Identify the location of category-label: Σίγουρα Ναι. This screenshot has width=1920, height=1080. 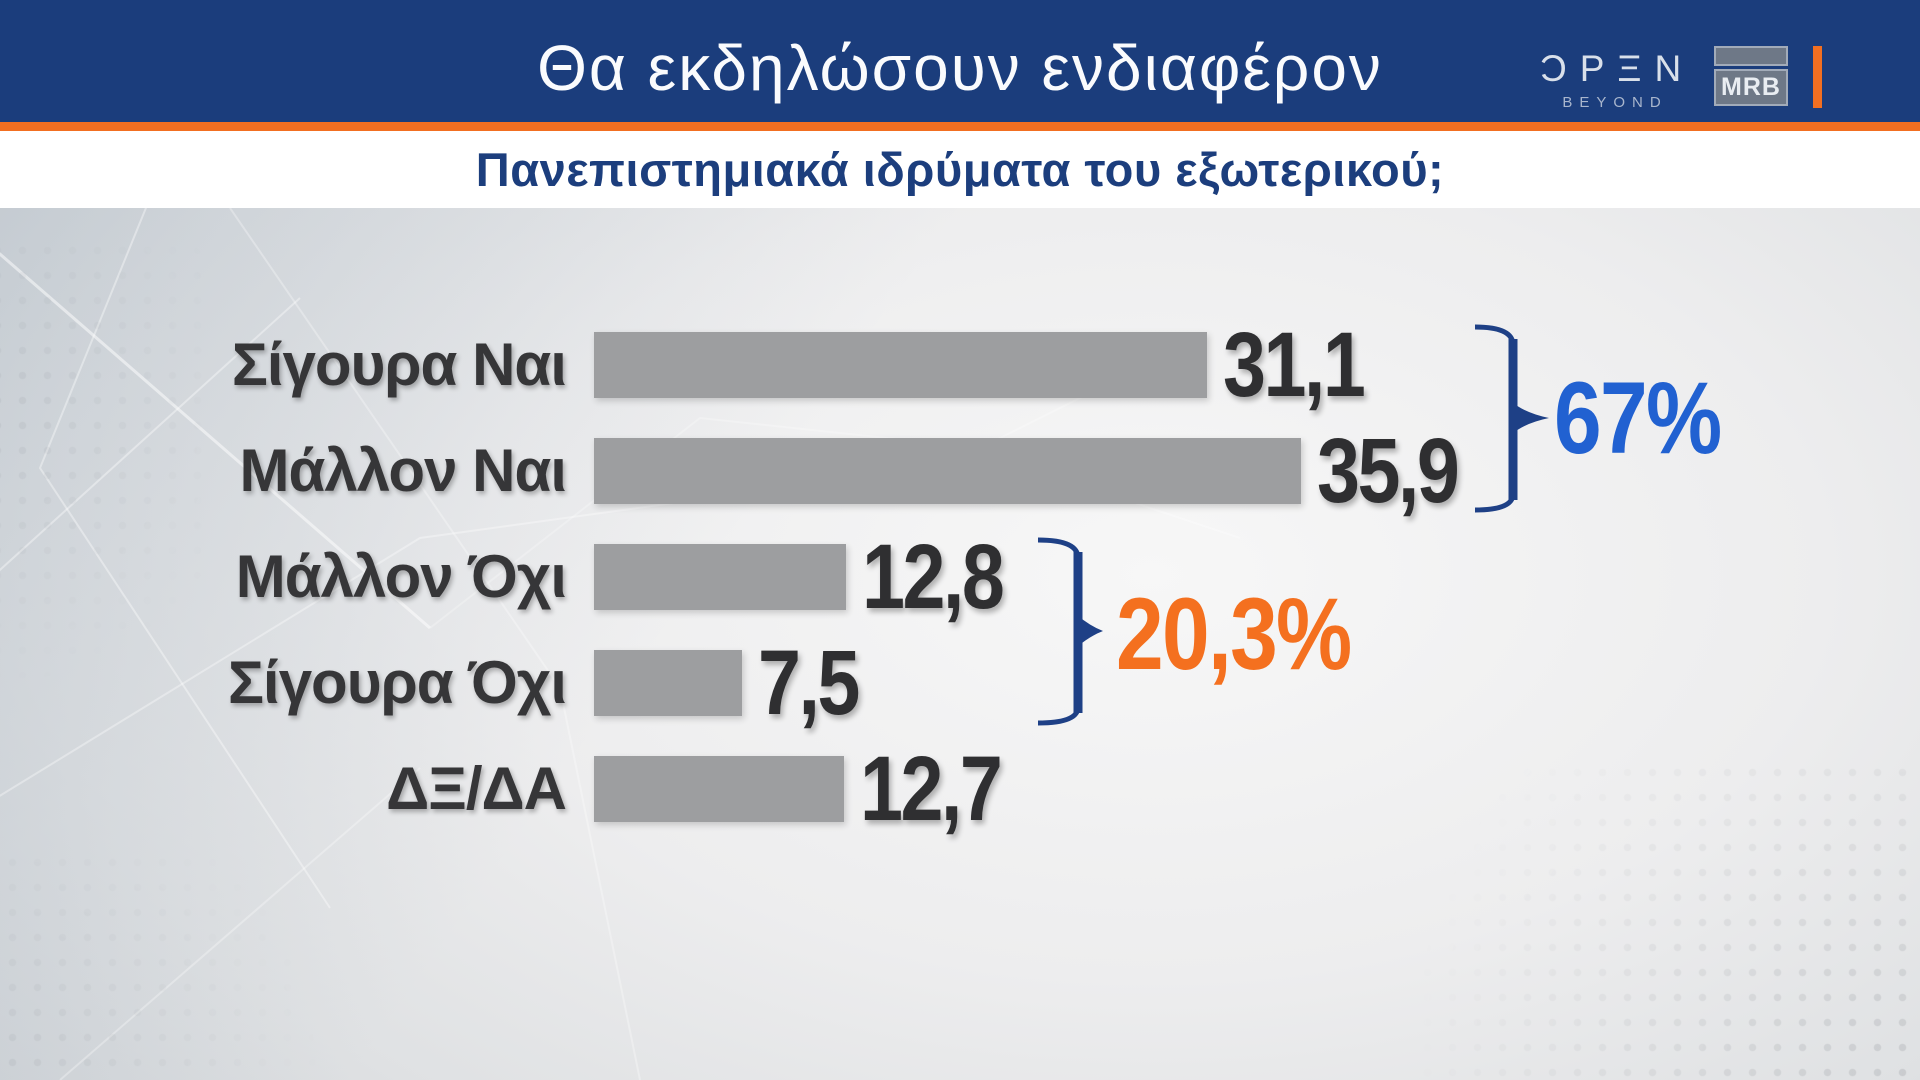
(399, 364).